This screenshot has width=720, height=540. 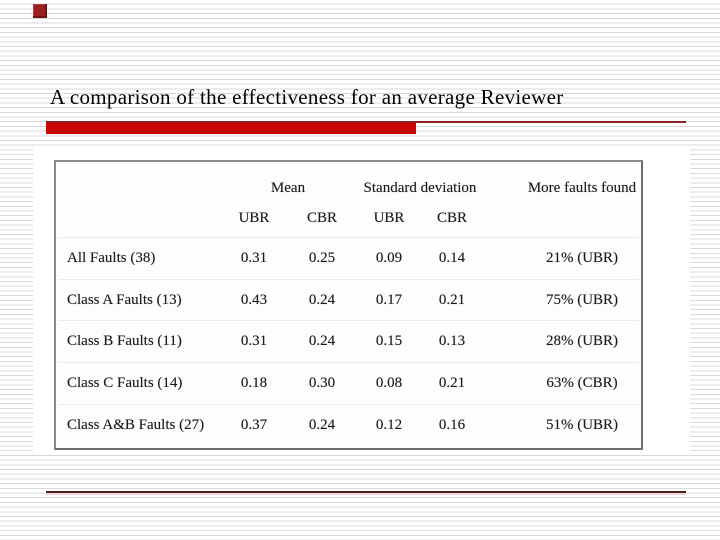 What do you see at coordinates (125, 383) in the screenshot?
I see `row-label: Class C Faults (14)` at bounding box center [125, 383].